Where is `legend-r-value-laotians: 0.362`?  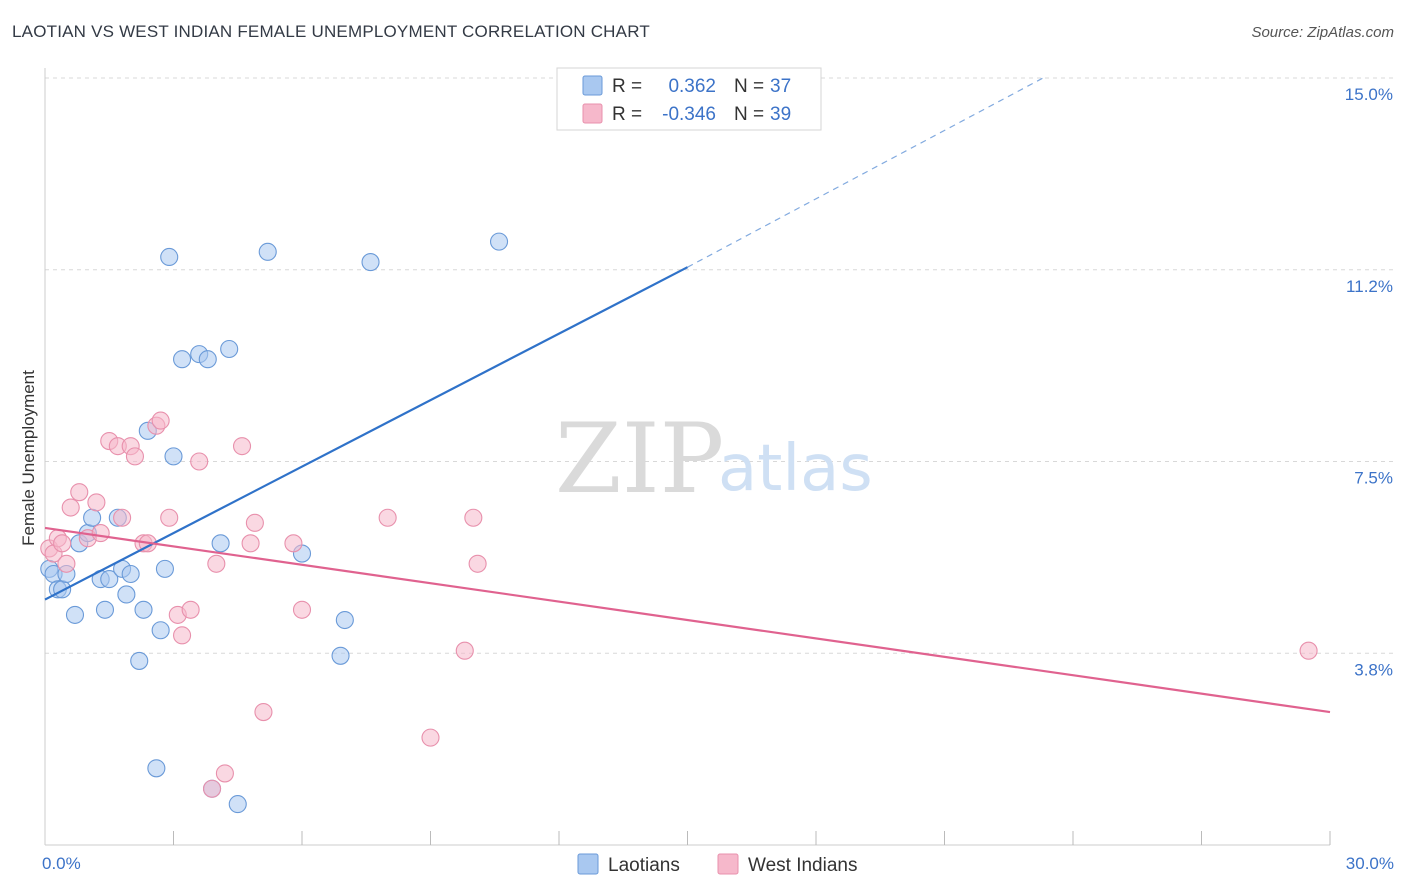 legend-r-value-laotians: 0.362 is located at coordinates (692, 86).